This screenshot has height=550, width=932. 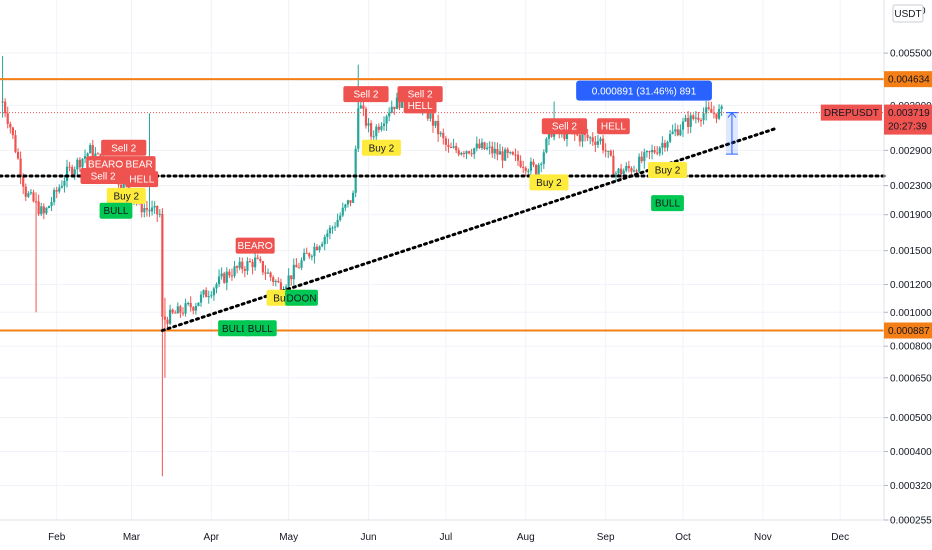 I want to click on y-tick-label-11: 0.000500, so click(x=911, y=418).